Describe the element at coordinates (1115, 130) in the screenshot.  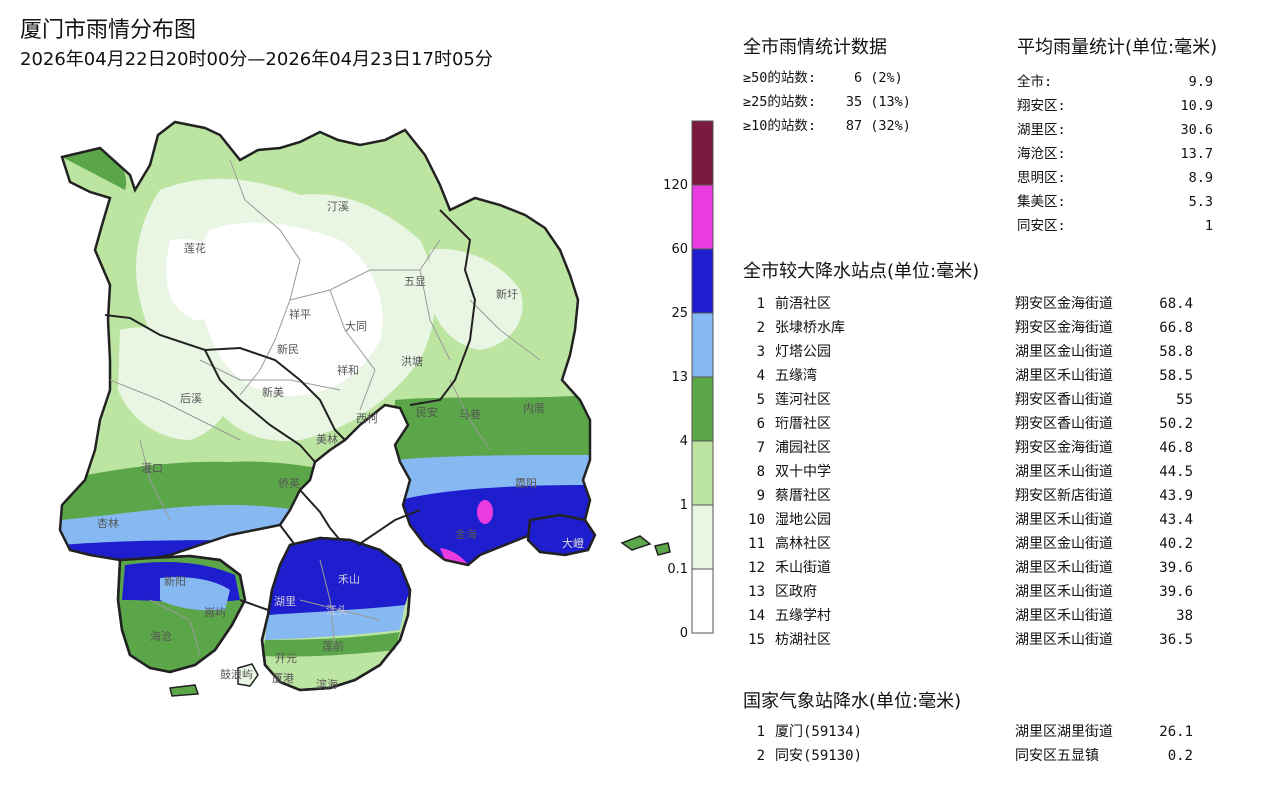
I see `avg-row: 湖里区: 30.6` at that location.